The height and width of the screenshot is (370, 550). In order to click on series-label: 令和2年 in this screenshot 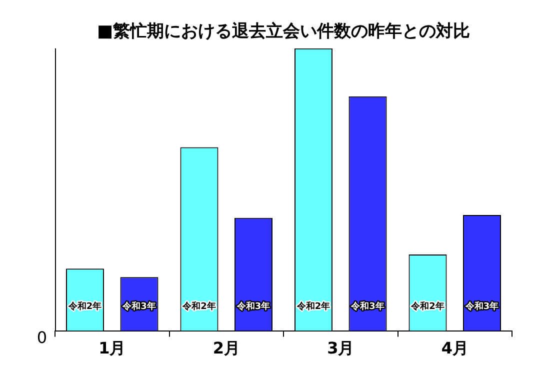, I will do `click(84, 306)`.